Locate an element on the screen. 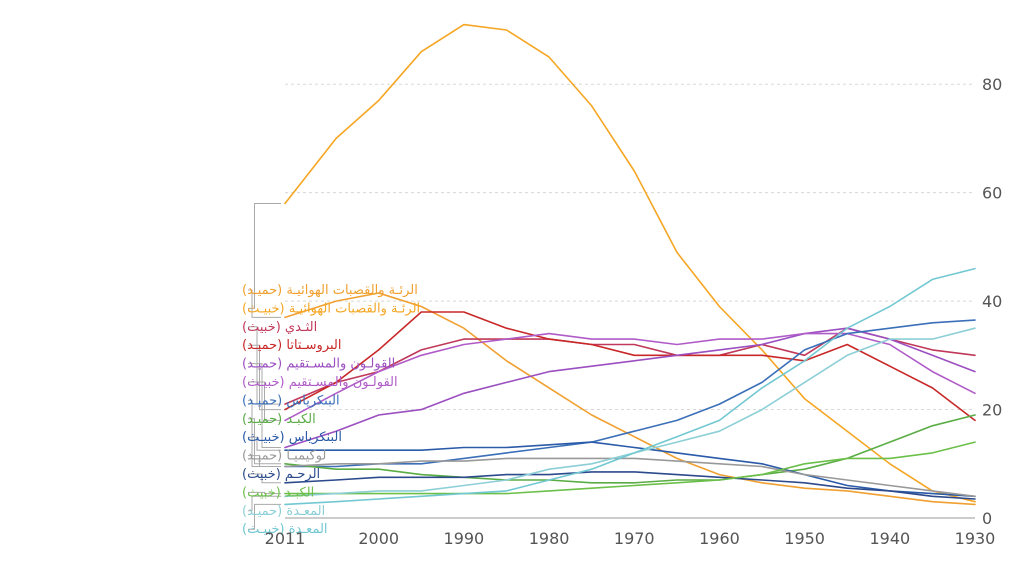 Image resolution: width=1015 pixels, height=584 pixels. y-tick-label: 20 is located at coordinates (992, 410).